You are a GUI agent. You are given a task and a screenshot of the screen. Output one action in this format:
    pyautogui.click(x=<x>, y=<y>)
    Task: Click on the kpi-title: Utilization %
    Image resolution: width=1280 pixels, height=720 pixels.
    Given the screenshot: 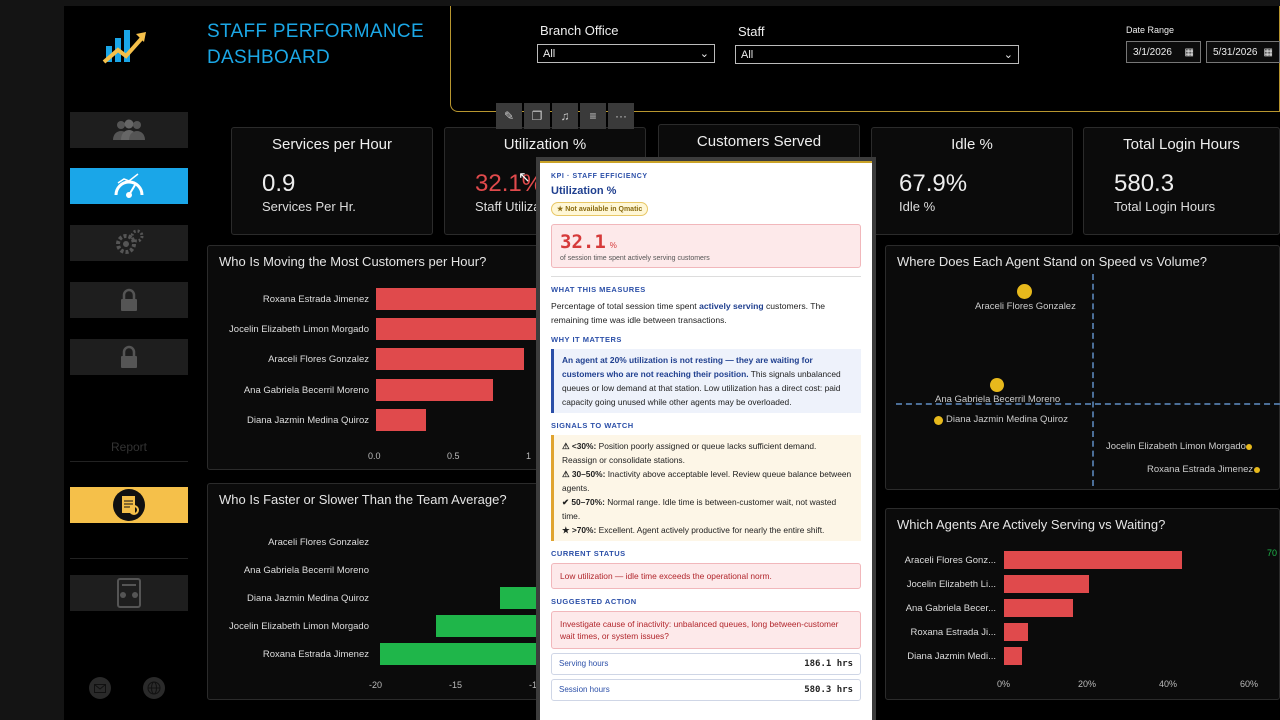 What is the action you would take?
    pyautogui.click(x=545, y=144)
    